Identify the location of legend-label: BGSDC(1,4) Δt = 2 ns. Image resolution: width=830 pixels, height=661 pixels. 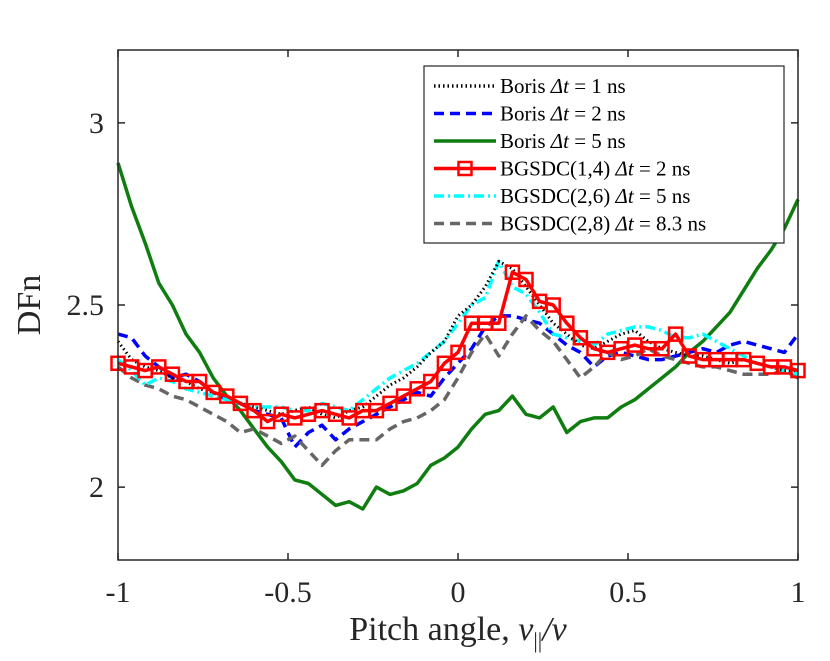
(595, 169).